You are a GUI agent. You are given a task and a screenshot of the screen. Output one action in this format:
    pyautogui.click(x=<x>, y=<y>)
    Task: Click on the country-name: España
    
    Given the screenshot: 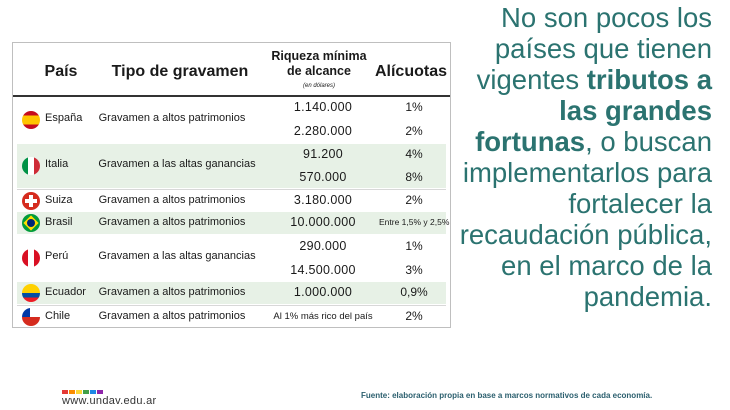 What is the action you would take?
    pyautogui.click(x=64, y=118)
    